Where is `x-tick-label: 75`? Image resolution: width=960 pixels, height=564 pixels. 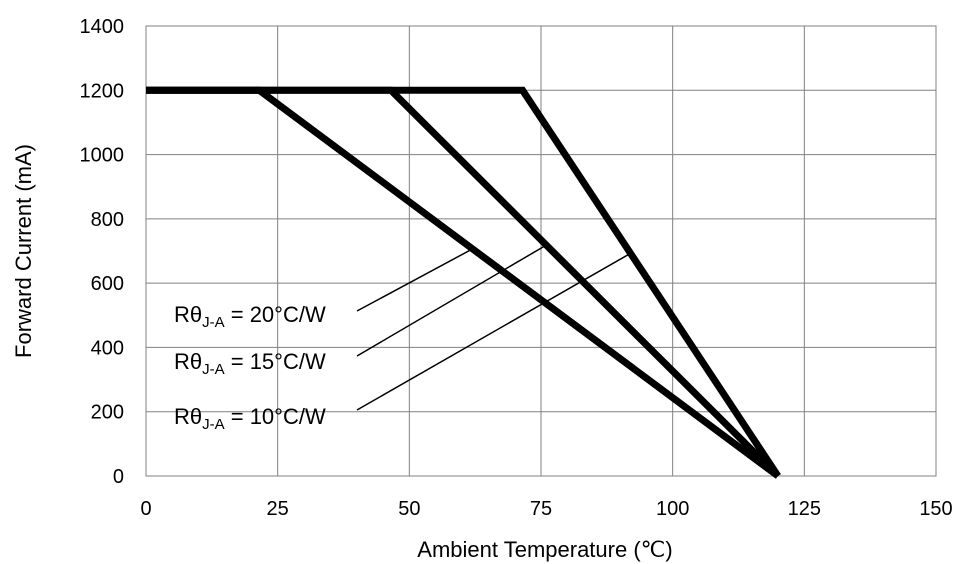 x-tick-label: 75 is located at coordinates (541, 509).